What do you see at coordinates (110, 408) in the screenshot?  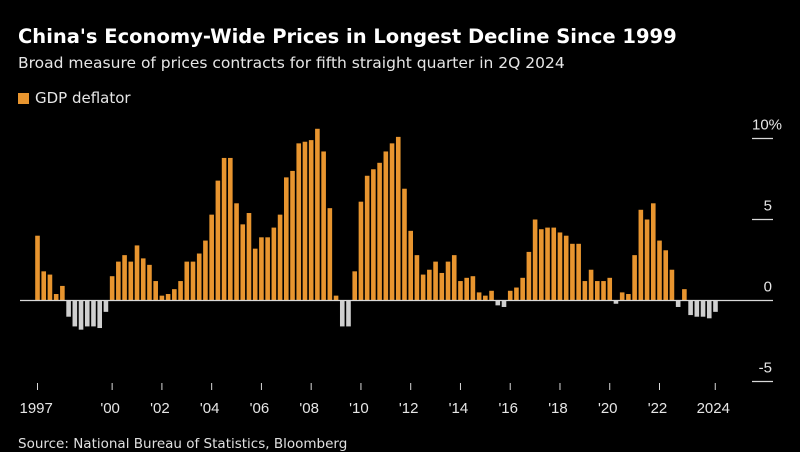 I see `x-tick-label: '00` at bounding box center [110, 408].